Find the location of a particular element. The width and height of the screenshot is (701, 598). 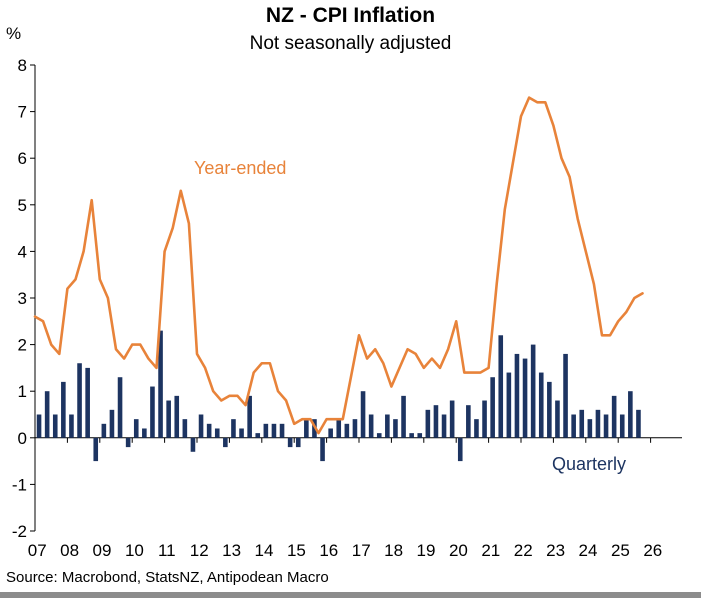

y-tick-label: 3 is located at coordinates (22, 298).